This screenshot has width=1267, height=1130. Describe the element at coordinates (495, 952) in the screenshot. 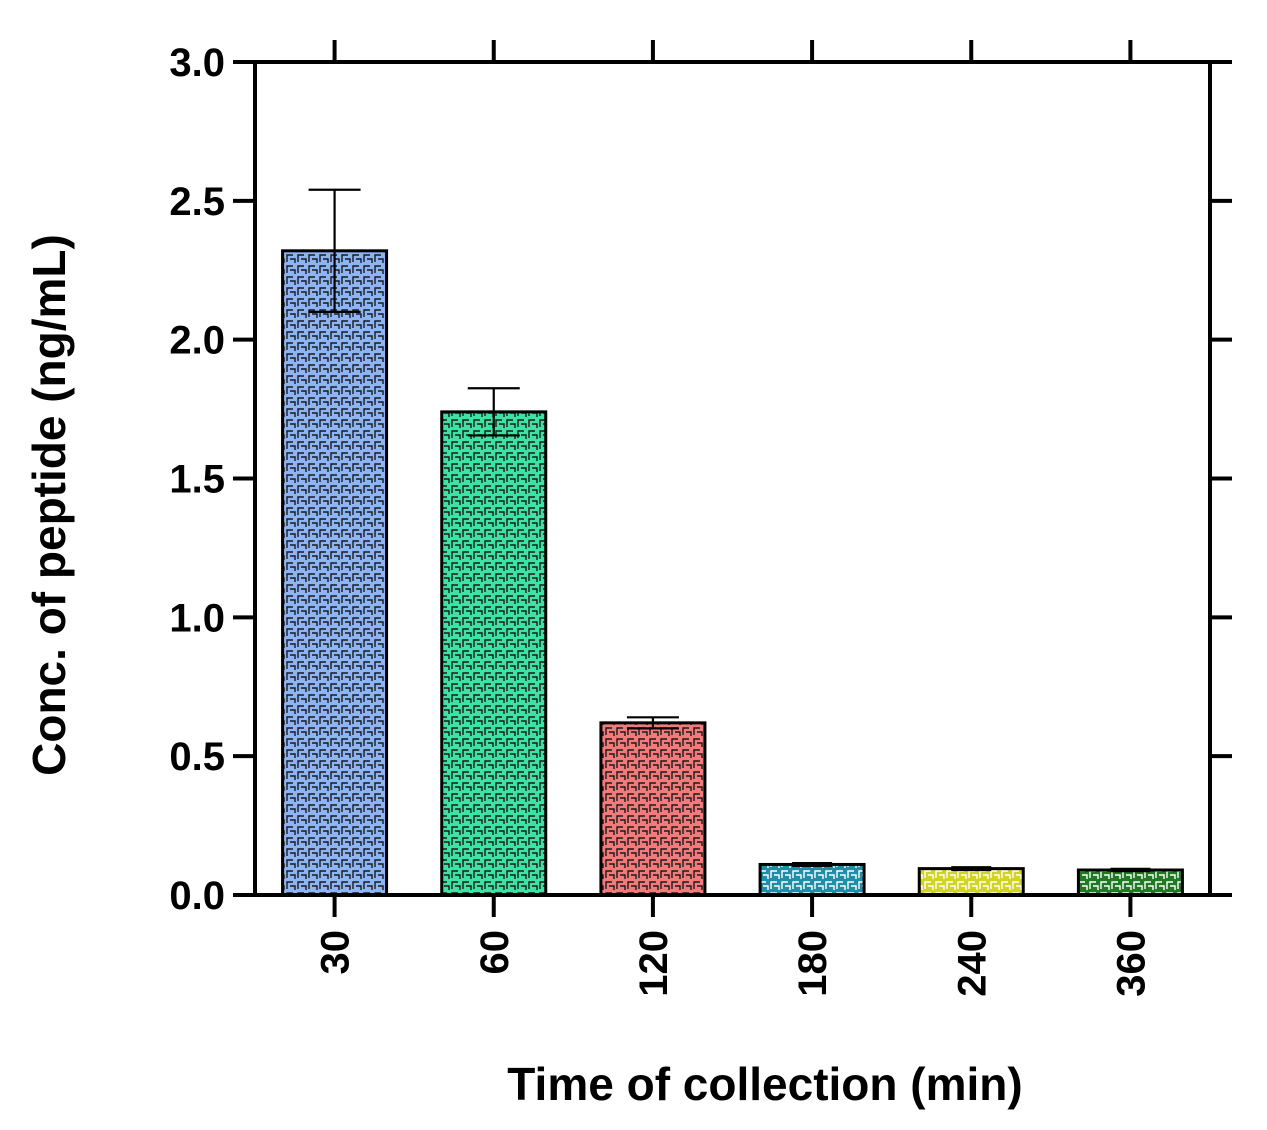

I see `x-tick-label: 60` at that location.